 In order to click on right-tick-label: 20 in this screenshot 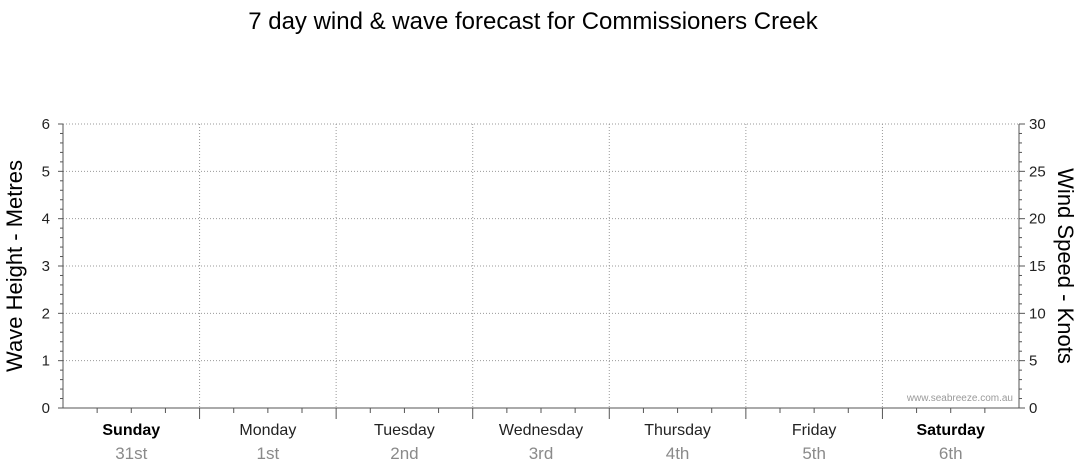, I will do `click(1037, 219)`.